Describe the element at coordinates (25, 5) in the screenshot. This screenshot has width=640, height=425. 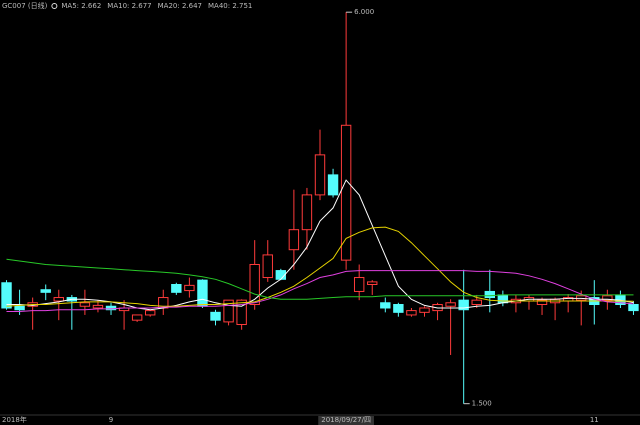
I see `chart-title: GC007 (日线)` at that location.